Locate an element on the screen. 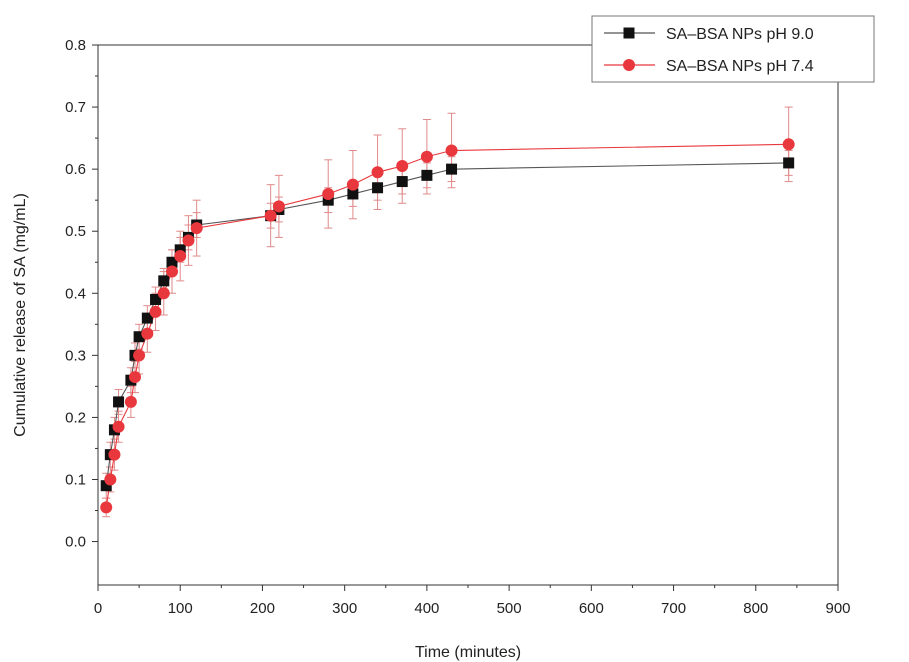  y-tick-label-7: 0.7 is located at coordinates (75, 107).